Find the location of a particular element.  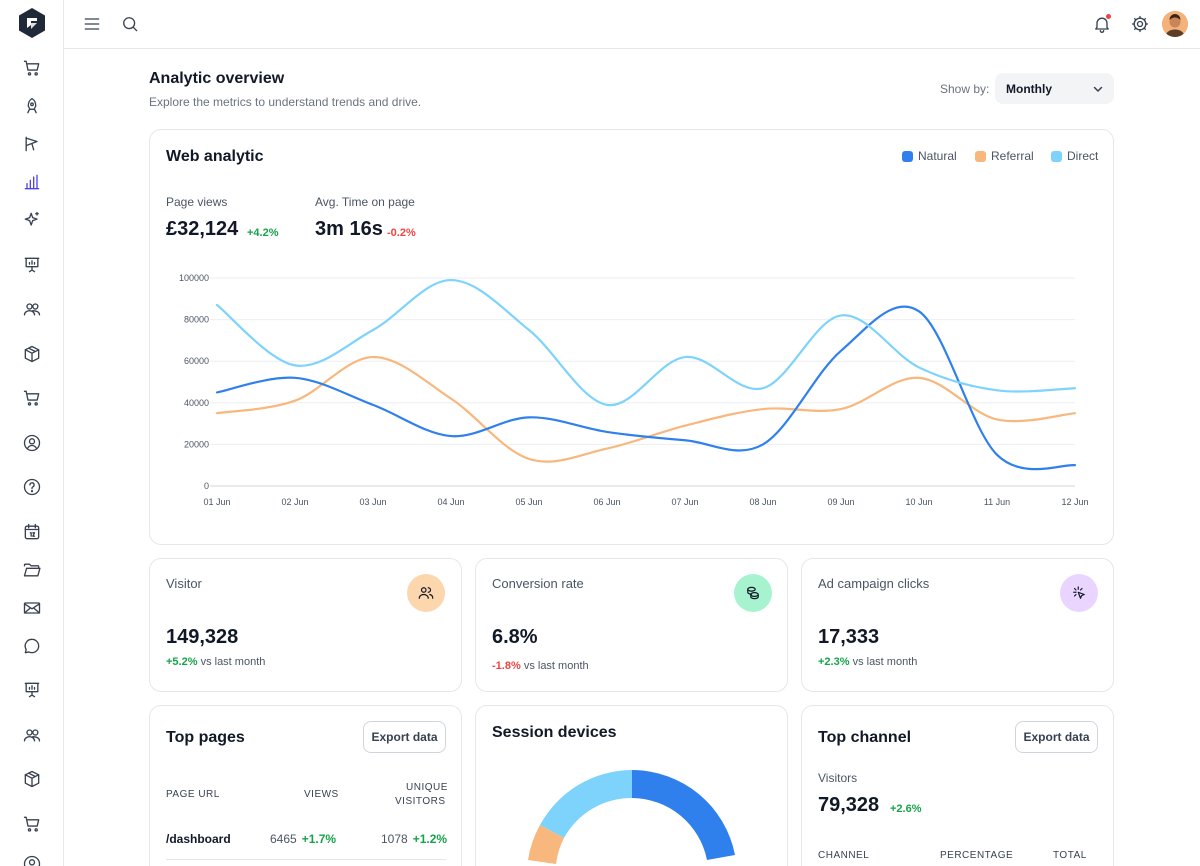

y-tick-label: 100000 is located at coordinates (194, 278).